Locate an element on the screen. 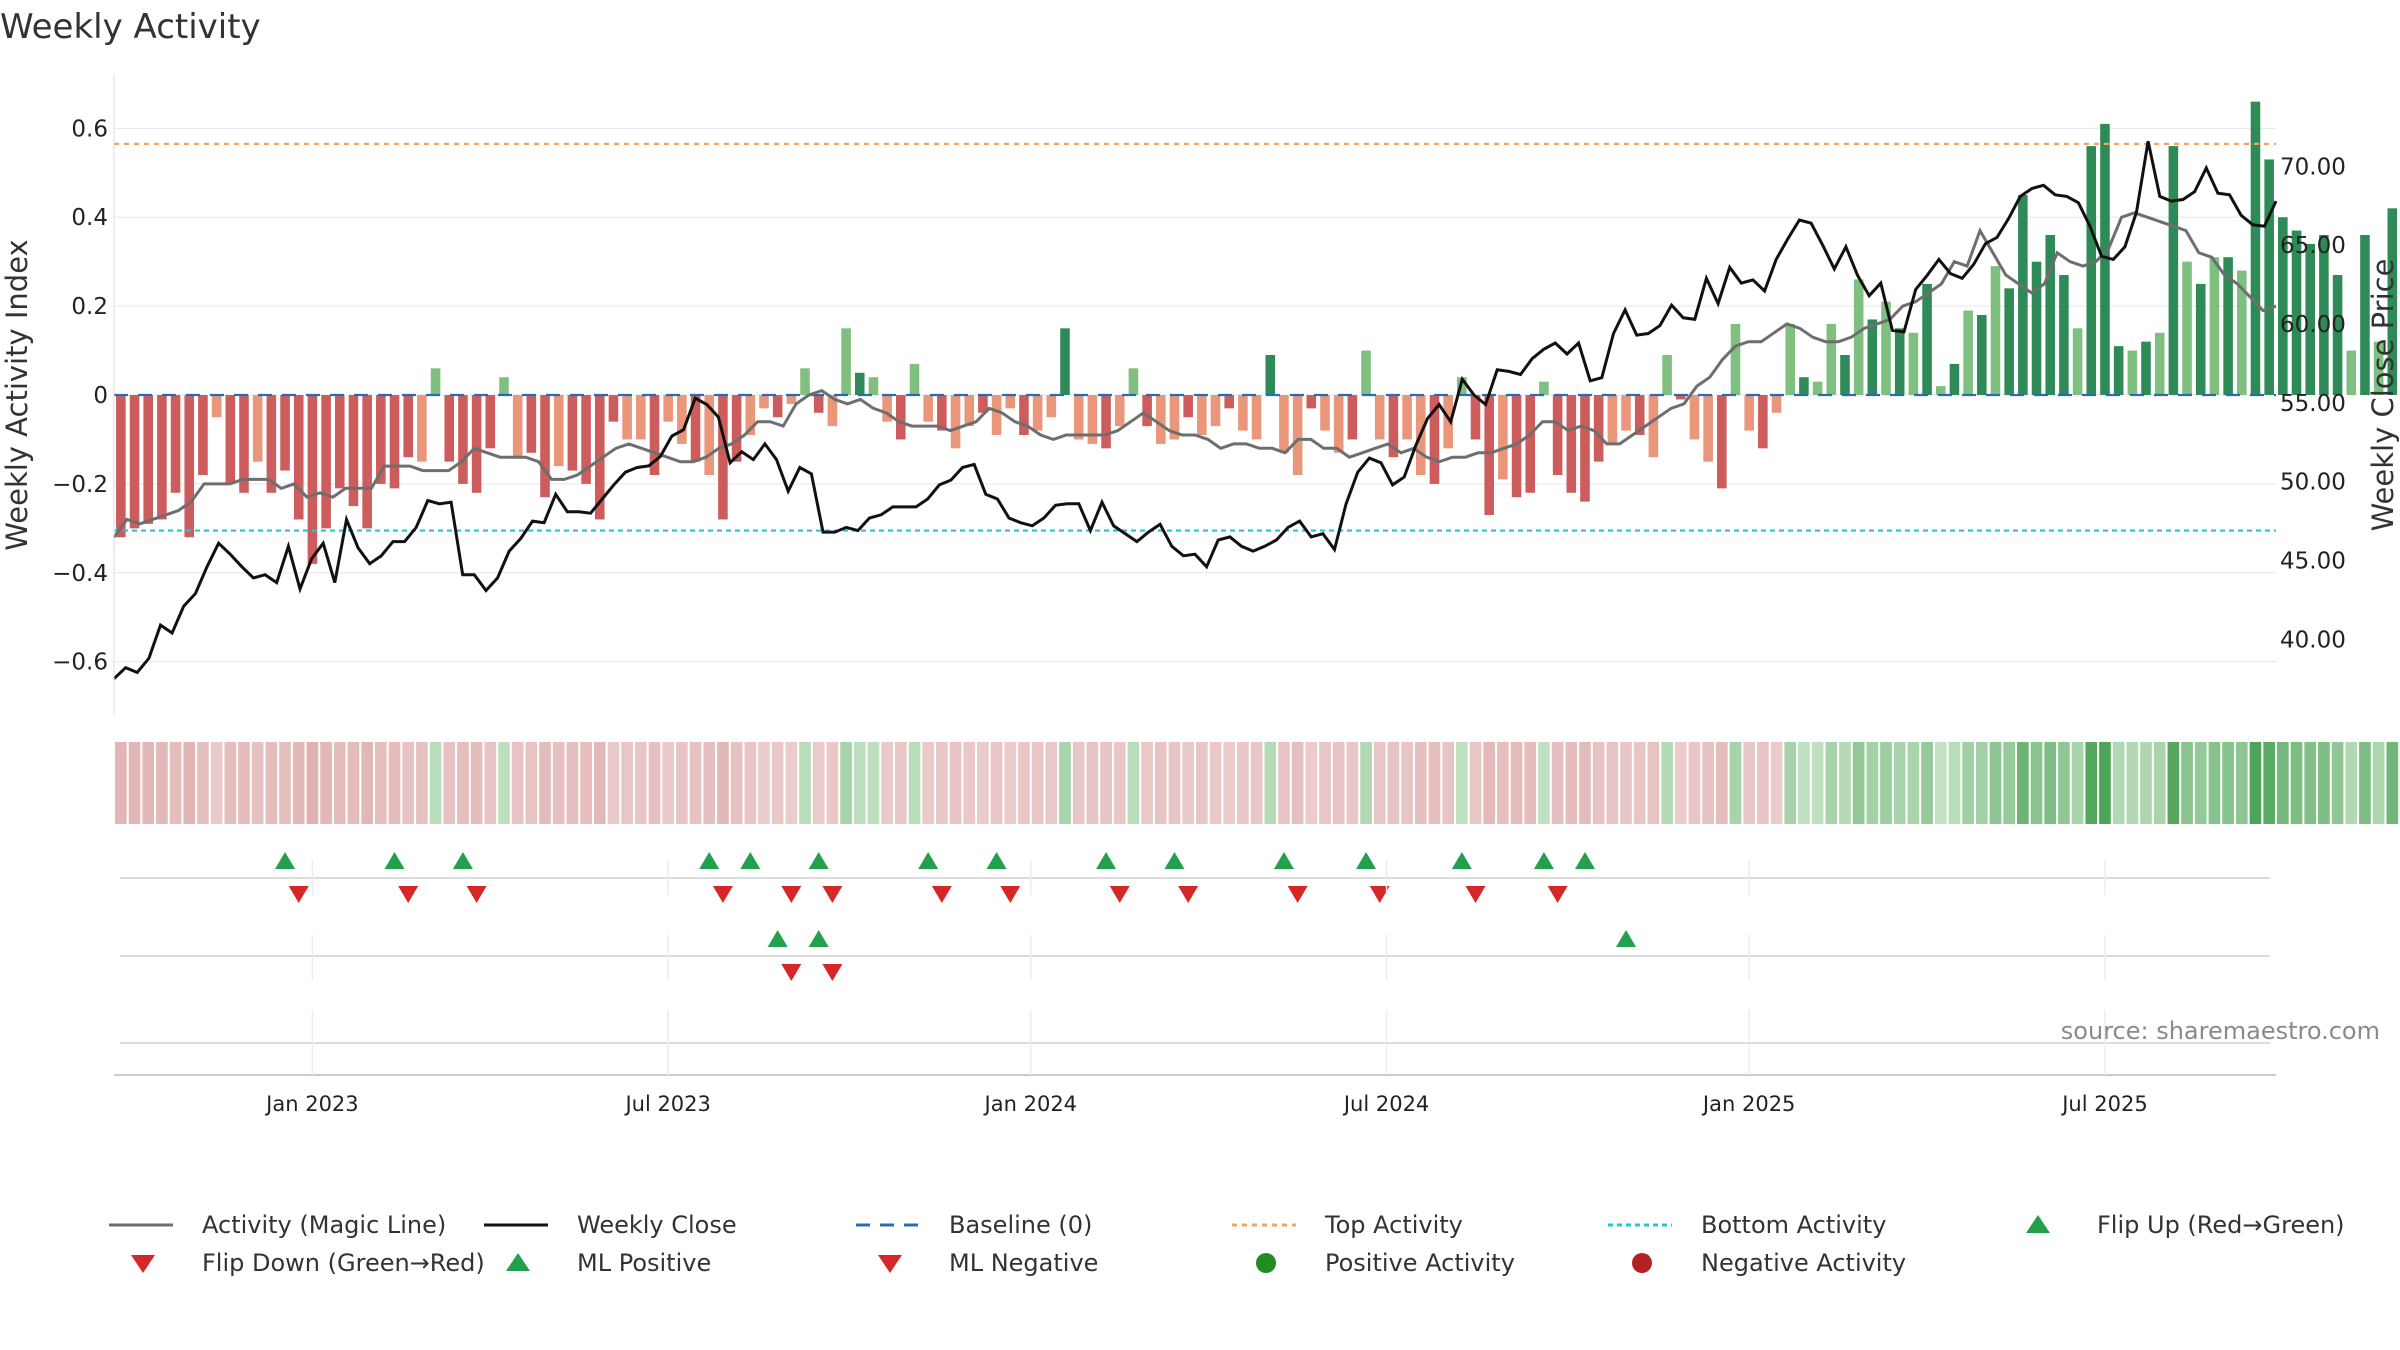  chart-title: Weekly Activity is located at coordinates (130, 27).